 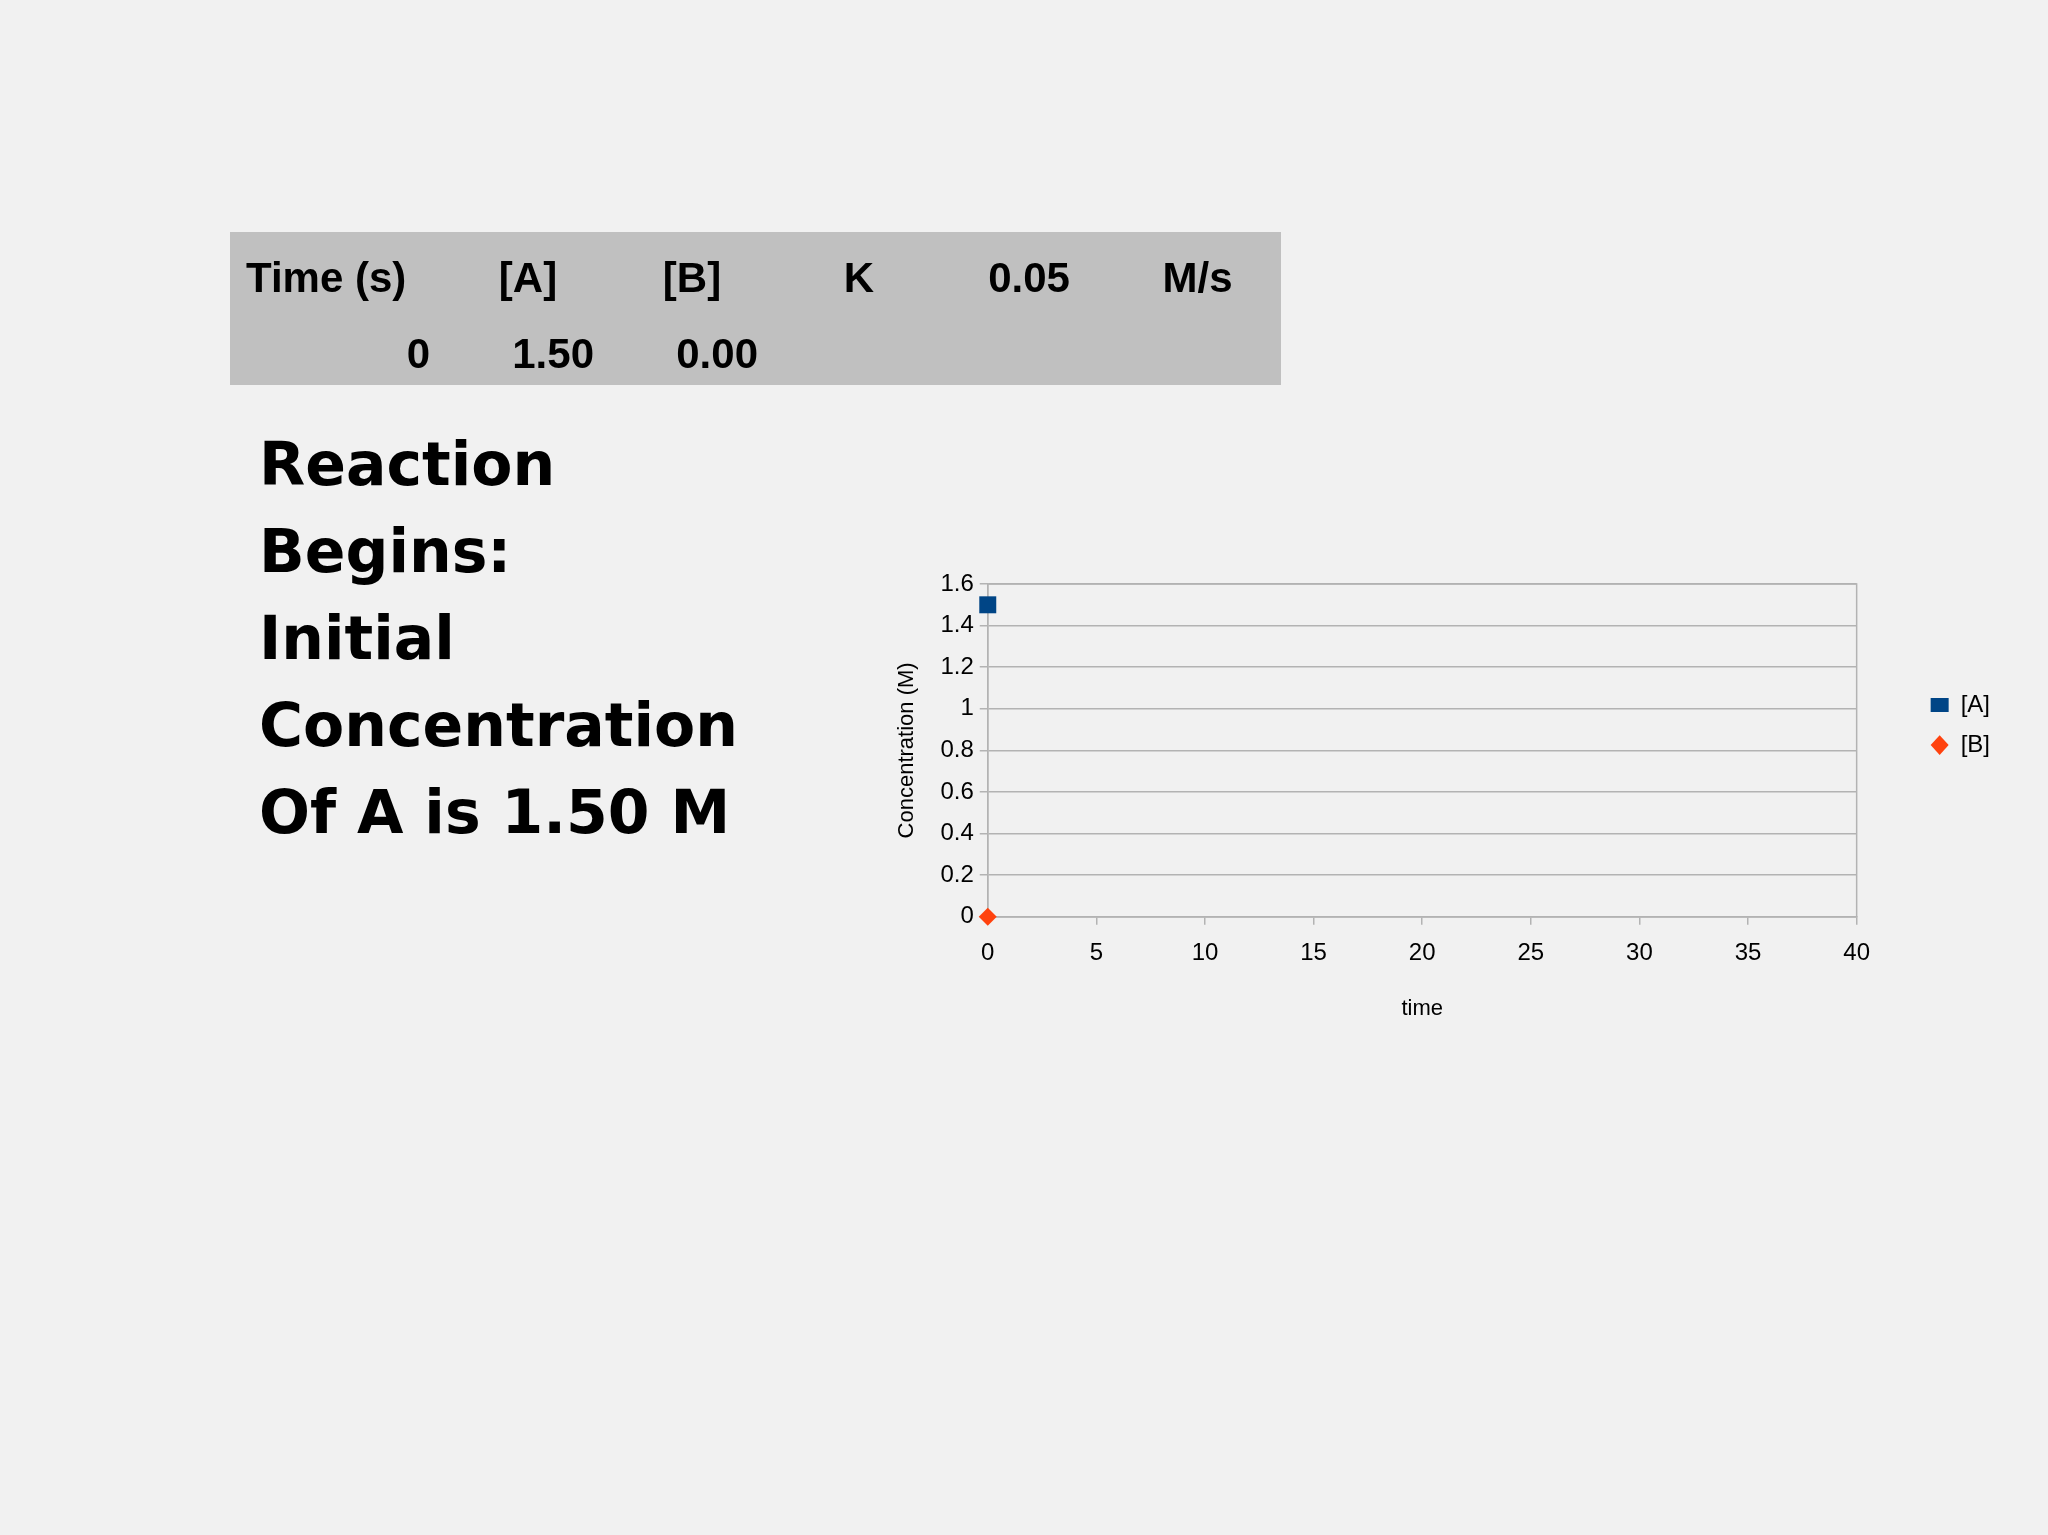 I want to click on x-tick-label: 25, so click(x=1531, y=951).